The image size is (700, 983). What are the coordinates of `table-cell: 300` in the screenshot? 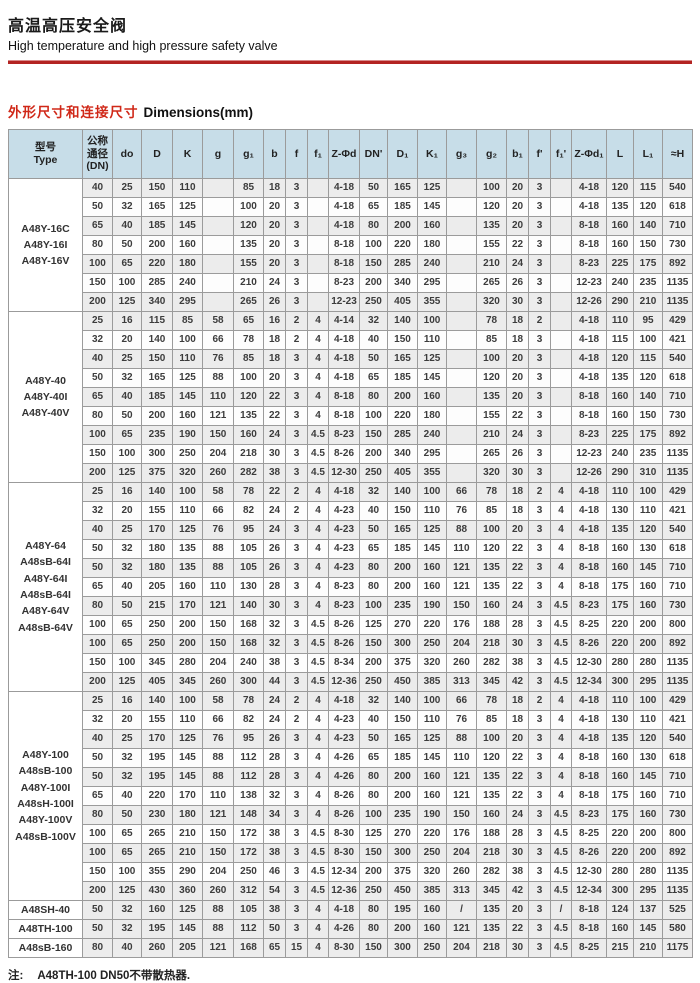 It's located at (402, 948).